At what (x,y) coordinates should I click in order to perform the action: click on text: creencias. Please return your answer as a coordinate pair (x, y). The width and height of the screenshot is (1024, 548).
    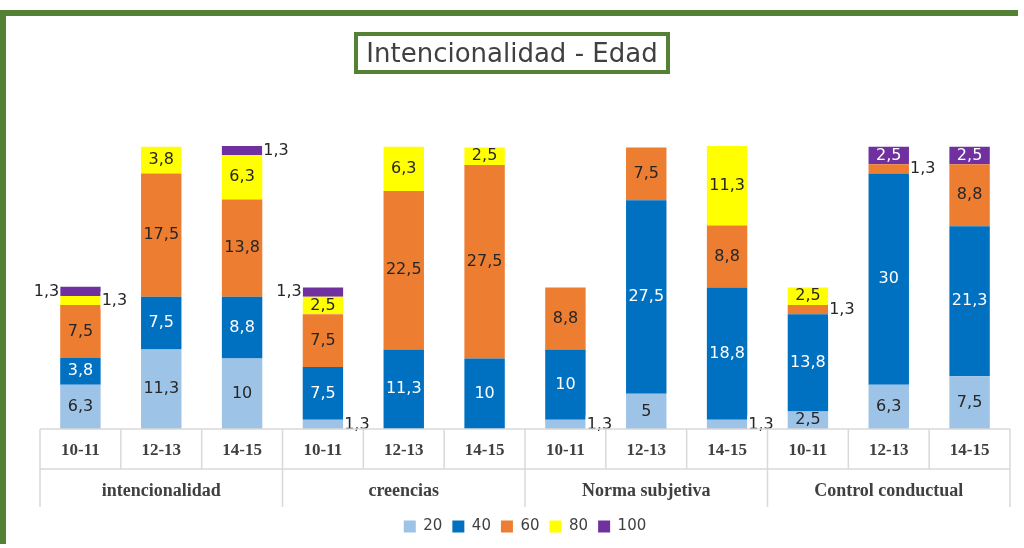
    Looking at the image, I should click on (404, 489).